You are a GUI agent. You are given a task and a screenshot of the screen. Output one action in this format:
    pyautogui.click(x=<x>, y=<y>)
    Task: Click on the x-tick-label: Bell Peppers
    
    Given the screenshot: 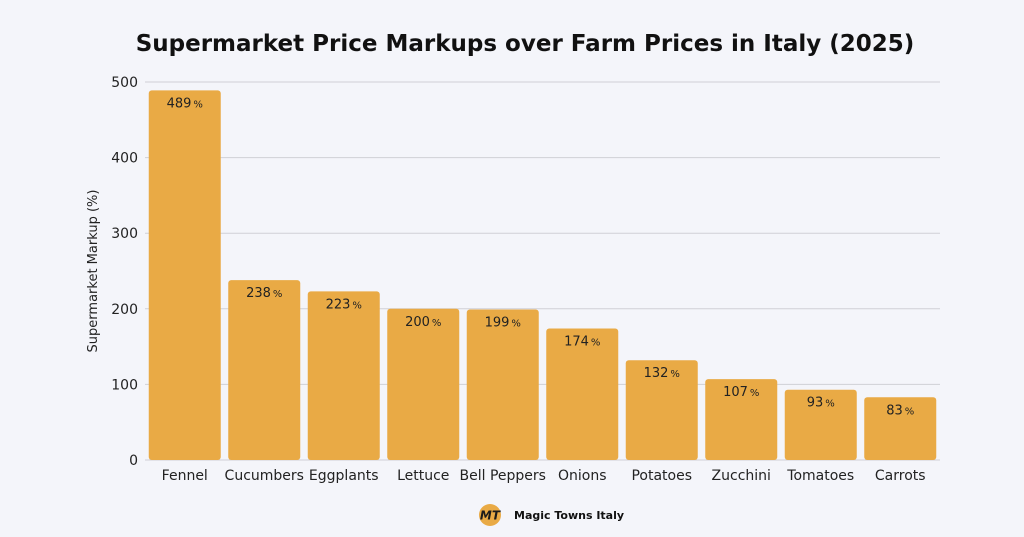 What is the action you would take?
    pyautogui.click(x=503, y=476)
    